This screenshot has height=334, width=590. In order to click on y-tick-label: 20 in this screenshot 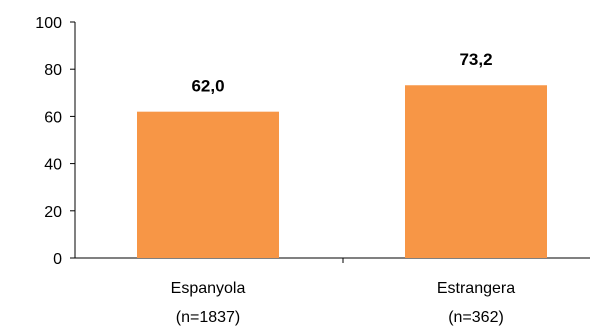, I will do `click(53, 212)`.